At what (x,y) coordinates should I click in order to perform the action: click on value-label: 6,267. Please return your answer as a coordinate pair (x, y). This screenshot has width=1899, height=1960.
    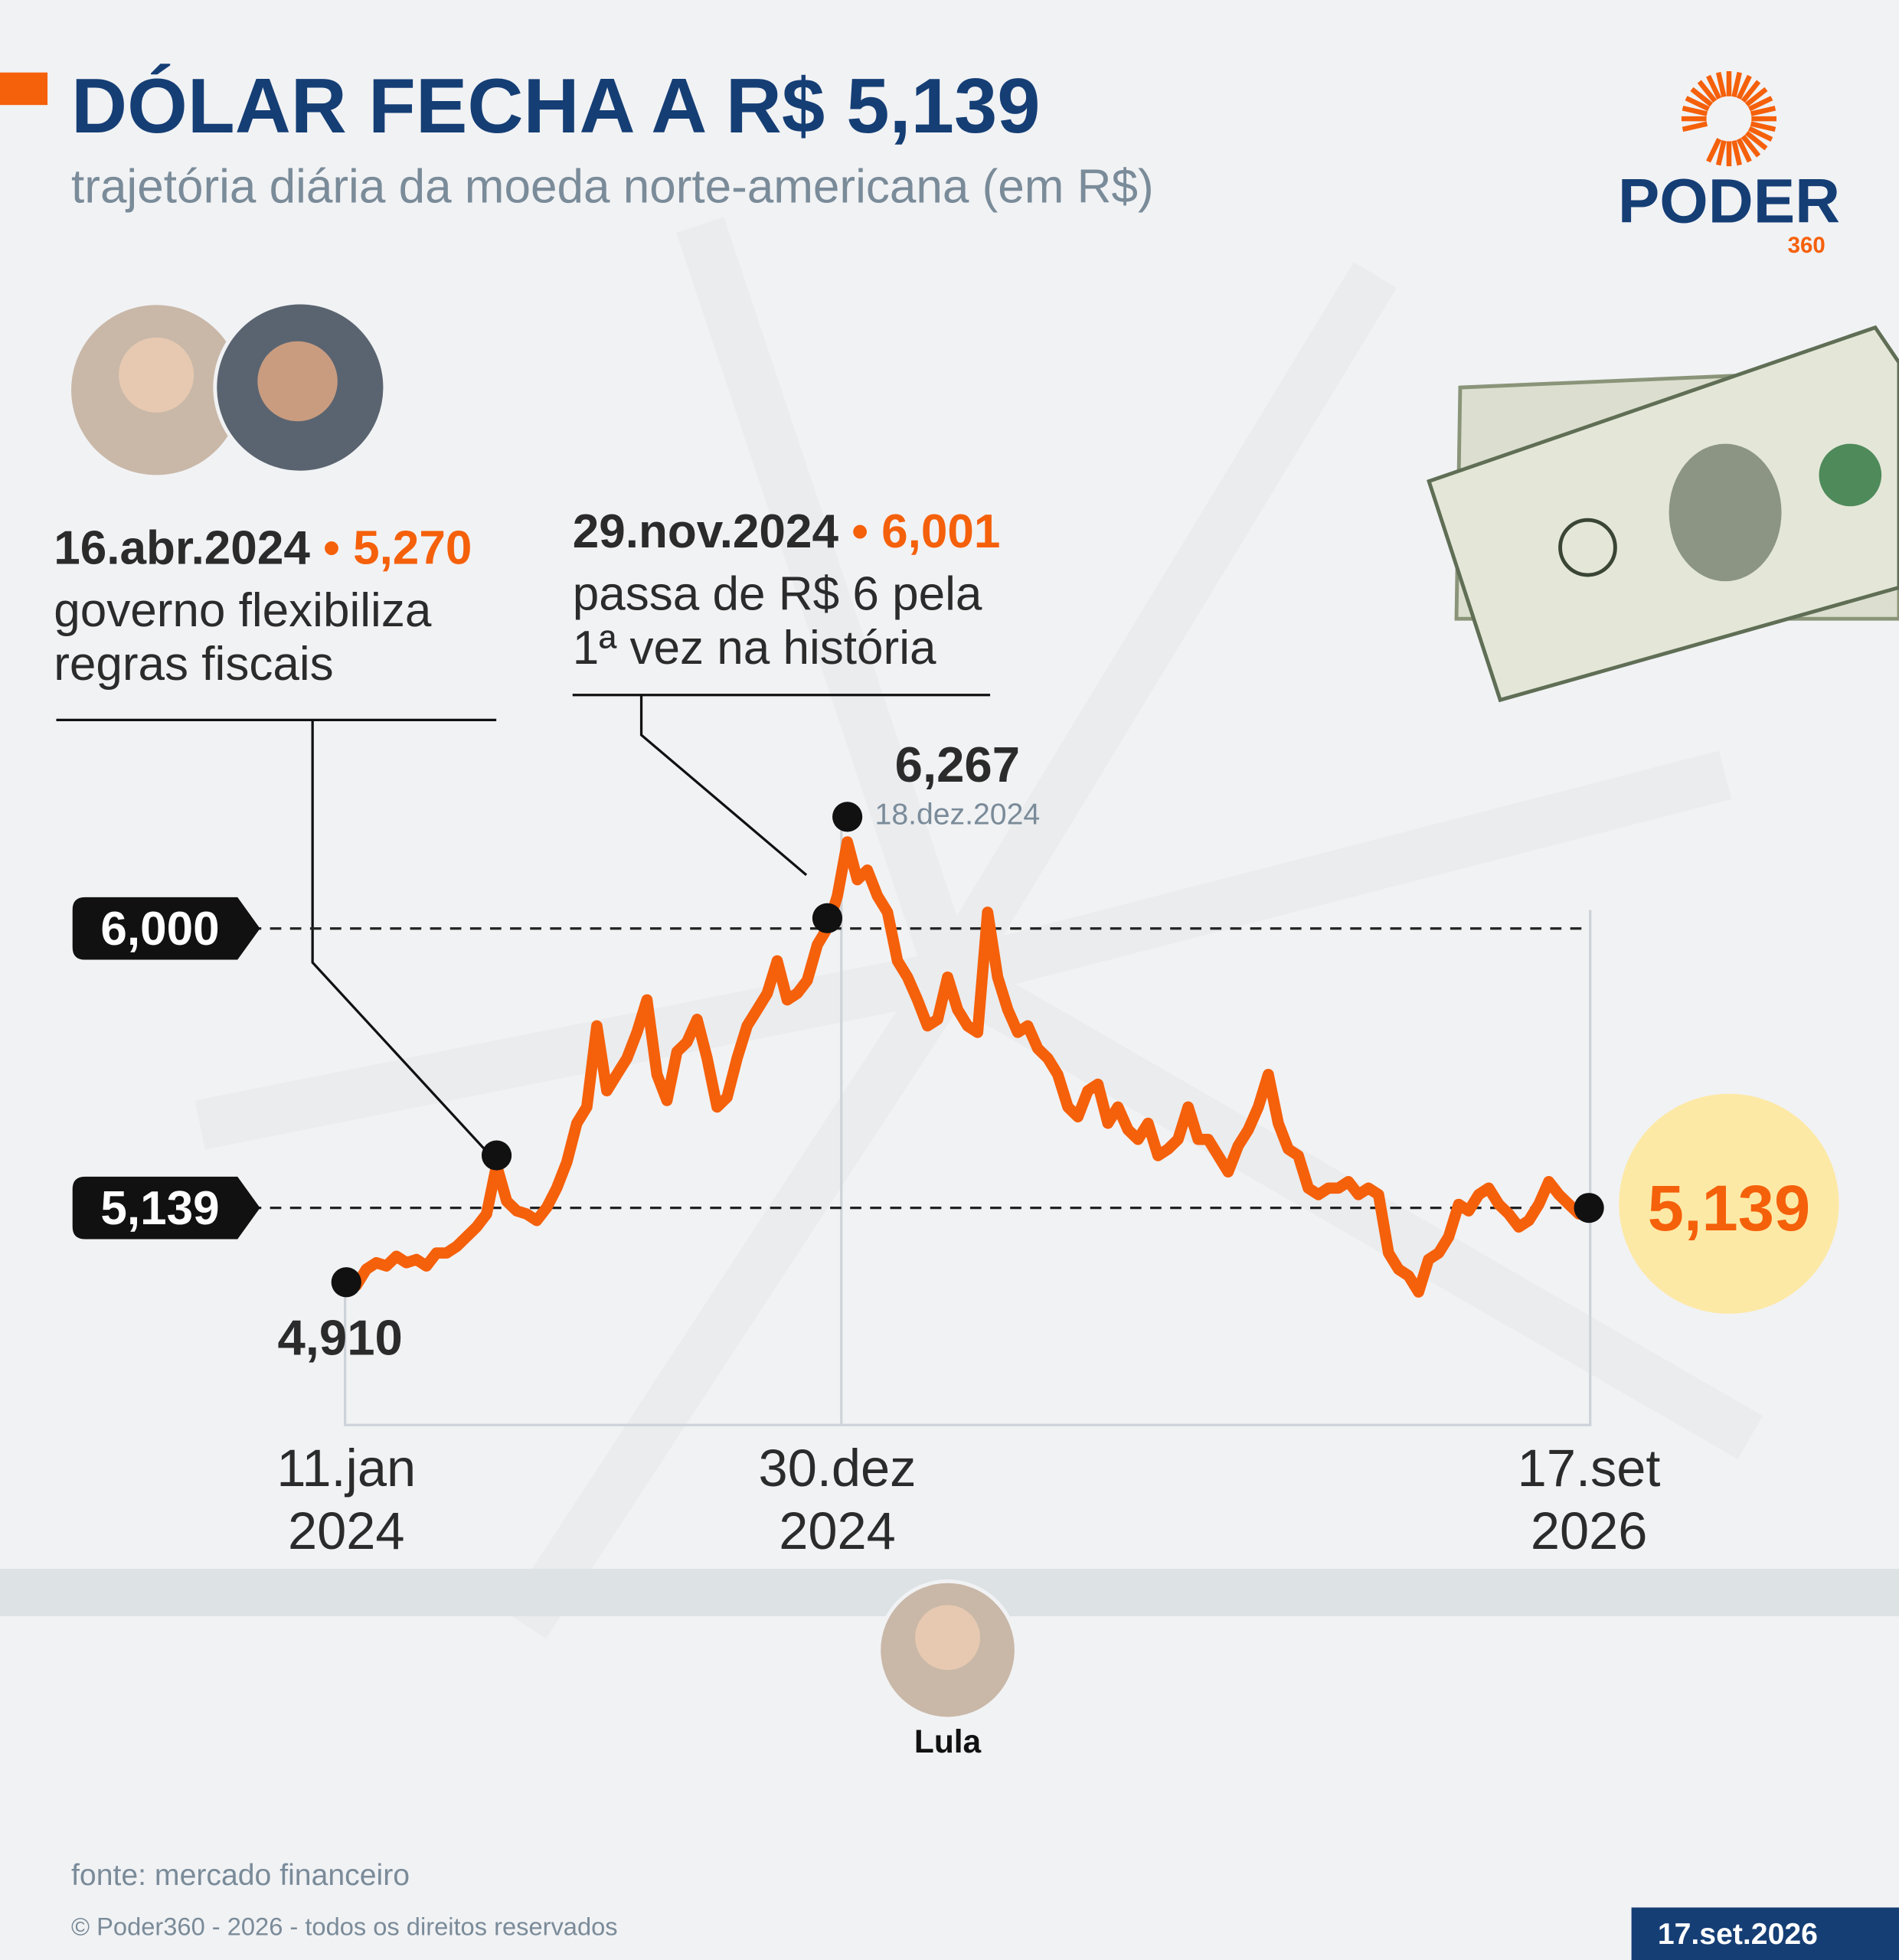
    Looking at the image, I should click on (957, 764).